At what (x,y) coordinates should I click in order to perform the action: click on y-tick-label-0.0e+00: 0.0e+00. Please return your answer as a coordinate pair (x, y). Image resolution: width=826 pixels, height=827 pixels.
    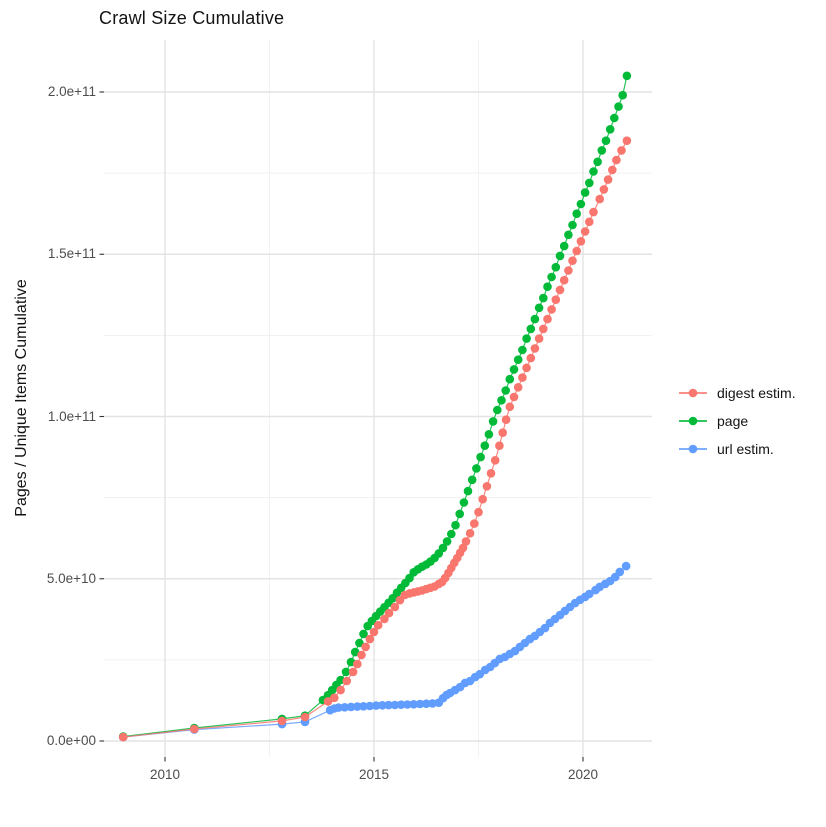
    Looking at the image, I should click on (71, 740).